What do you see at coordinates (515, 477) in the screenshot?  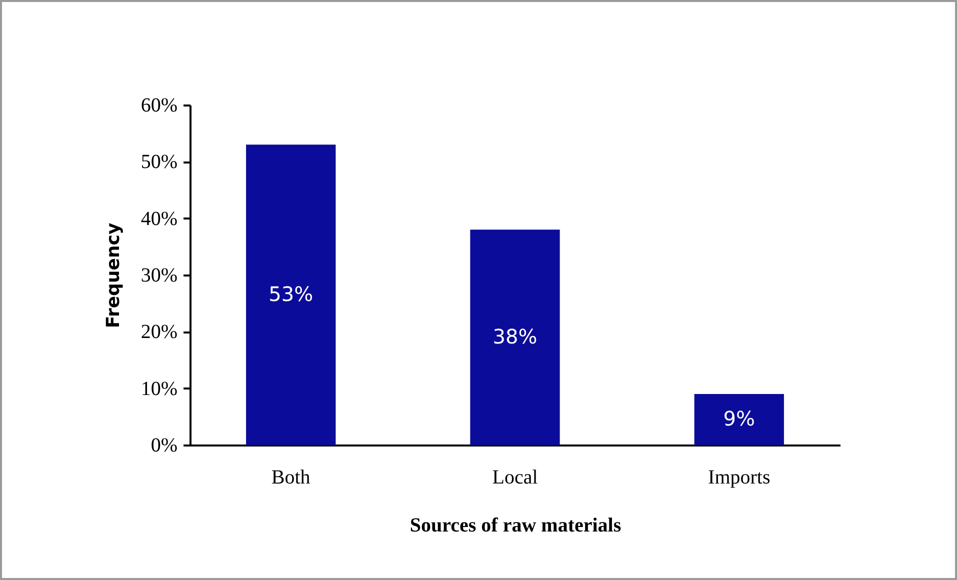 I see `x-tick-label: Local` at bounding box center [515, 477].